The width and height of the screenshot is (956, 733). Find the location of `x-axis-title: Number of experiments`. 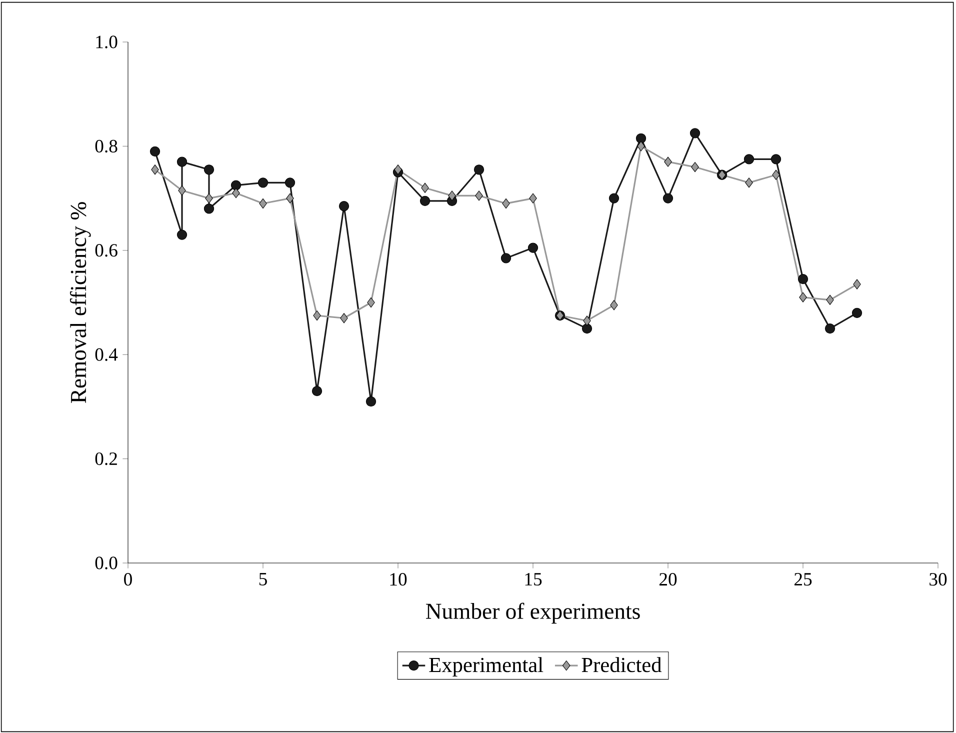

x-axis-title: Number of experiments is located at coordinates (533, 613).